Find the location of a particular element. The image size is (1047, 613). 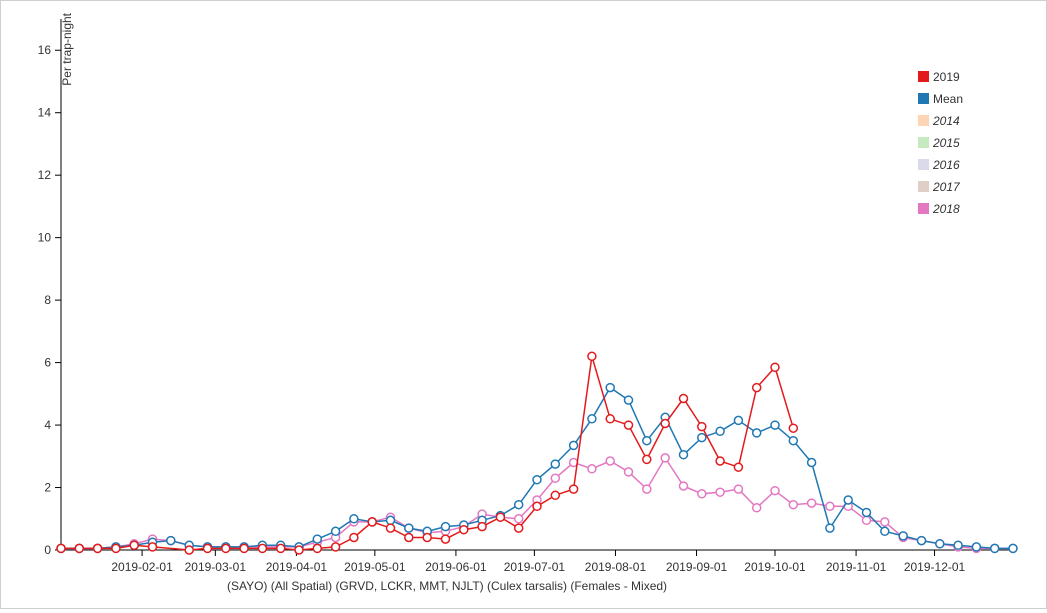

x-tick-label: 2019-09-01 is located at coordinates (697, 567).